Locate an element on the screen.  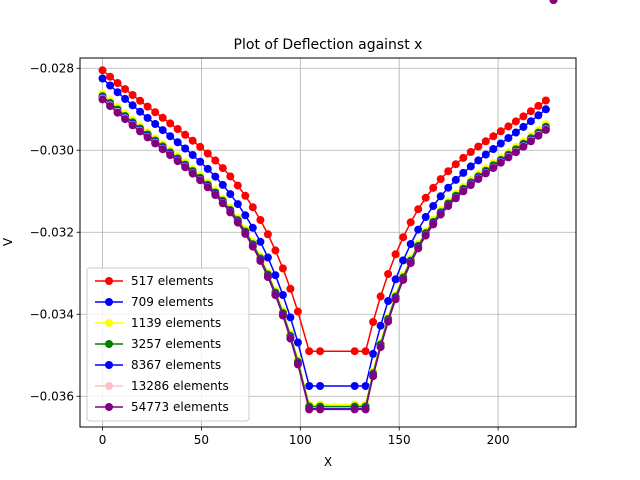
y-tick-label: −0.034 is located at coordinates (52, 314).